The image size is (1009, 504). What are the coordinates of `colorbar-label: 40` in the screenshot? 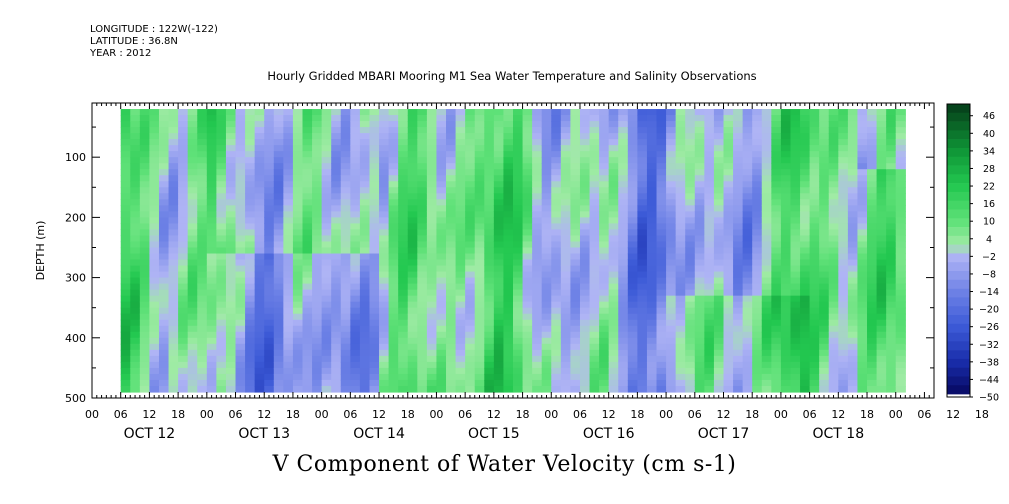 It's located at (989, 134).